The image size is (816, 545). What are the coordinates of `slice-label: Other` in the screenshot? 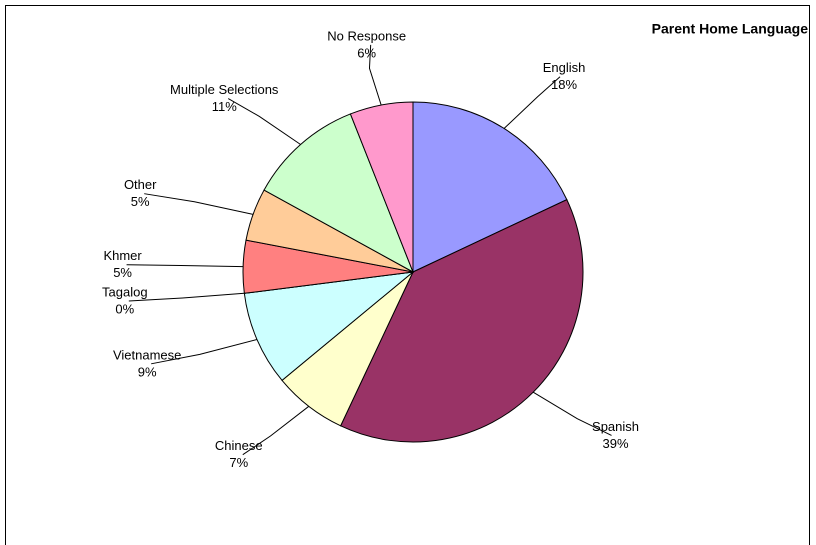 It's located at (140, 184).